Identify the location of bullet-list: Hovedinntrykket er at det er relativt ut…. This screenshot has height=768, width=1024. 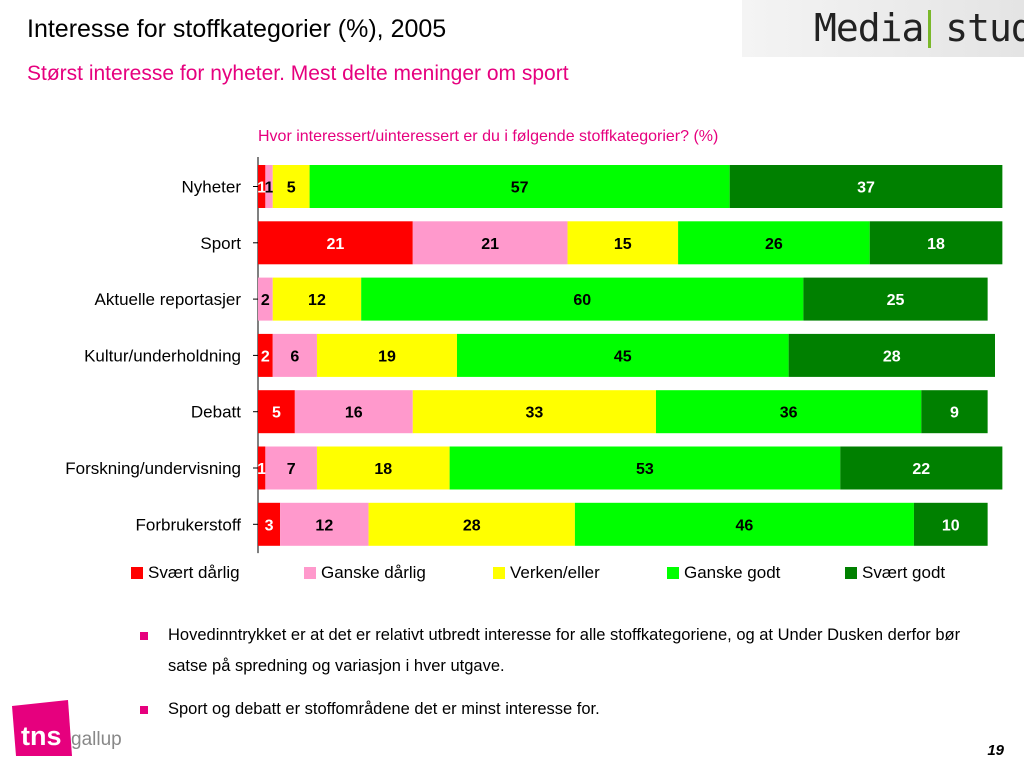
(555, 678).